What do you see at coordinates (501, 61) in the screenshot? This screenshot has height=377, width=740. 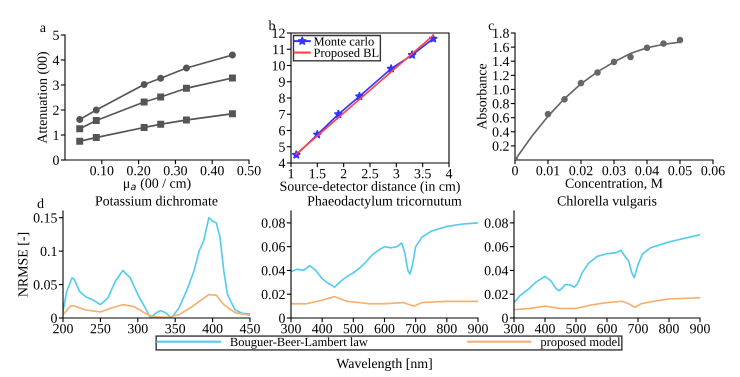 I see `y-tick-label: 1.4` at bounding box center [501, 61].